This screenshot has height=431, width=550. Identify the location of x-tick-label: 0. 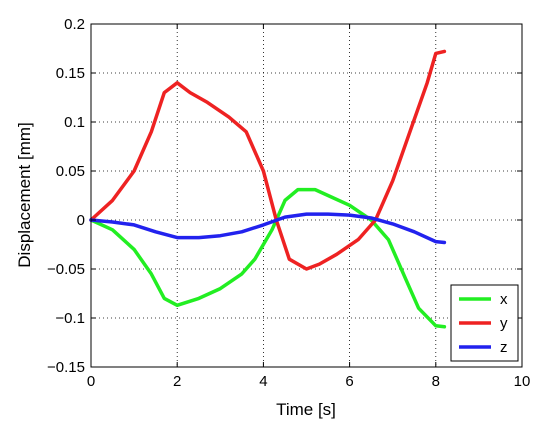
(91, 381).